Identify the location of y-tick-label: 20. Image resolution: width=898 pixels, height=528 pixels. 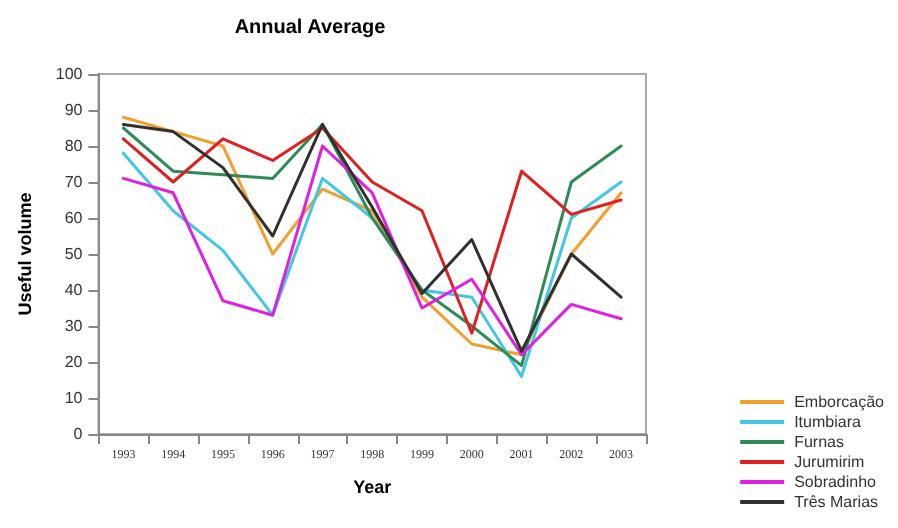
(74, 362).